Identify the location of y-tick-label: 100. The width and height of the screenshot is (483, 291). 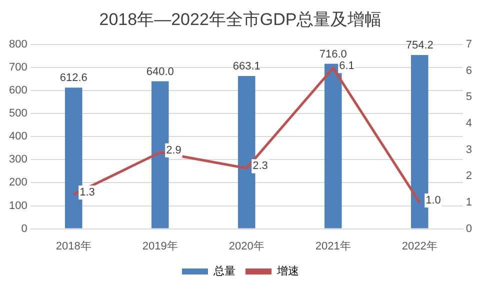
(18, 206).